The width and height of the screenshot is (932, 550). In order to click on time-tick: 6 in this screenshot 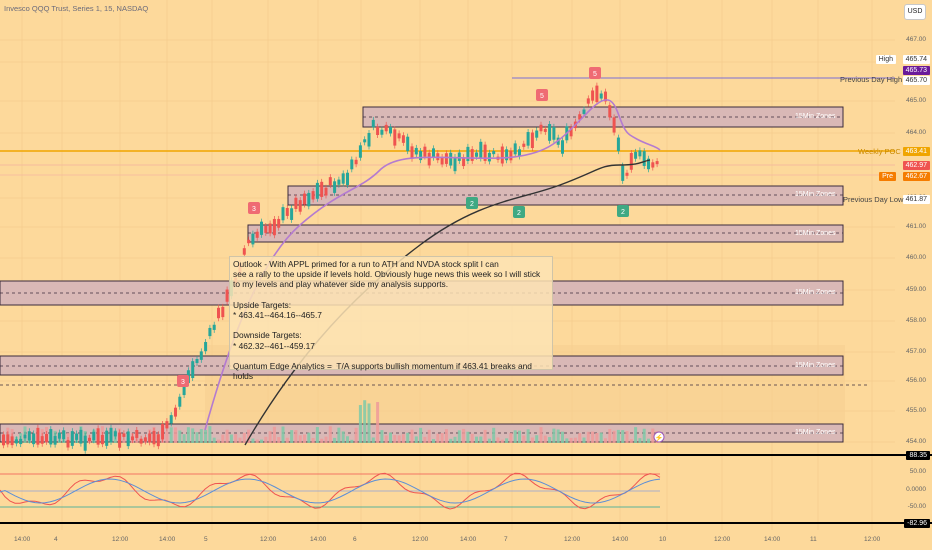, I will do `click(355, 539)`.